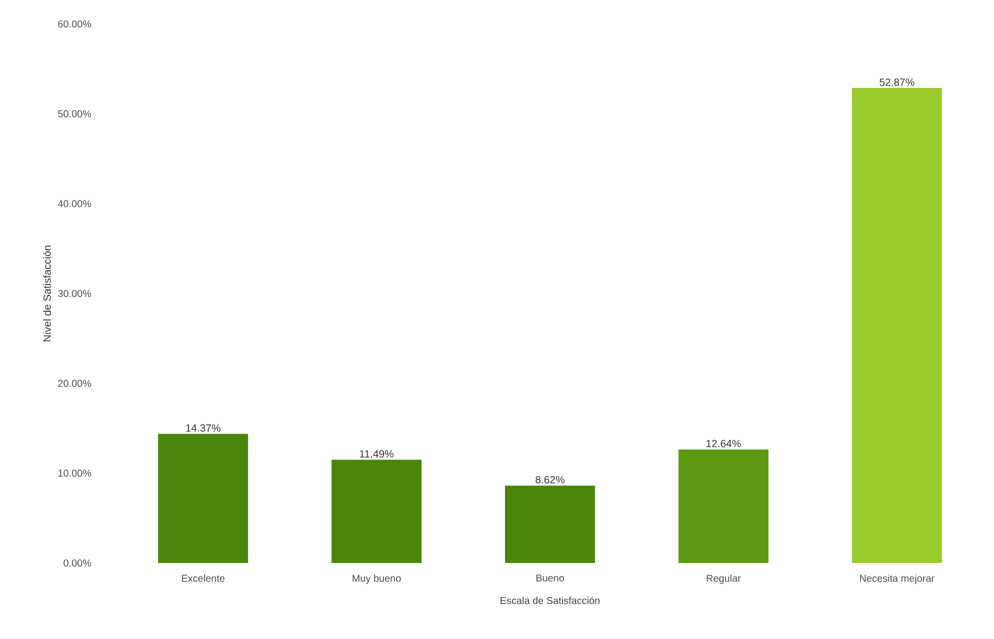  What do you see at coordinates (203, 428) in the screenshot?
I see `data-label: 14.37%` at bounding box center [203, 428].